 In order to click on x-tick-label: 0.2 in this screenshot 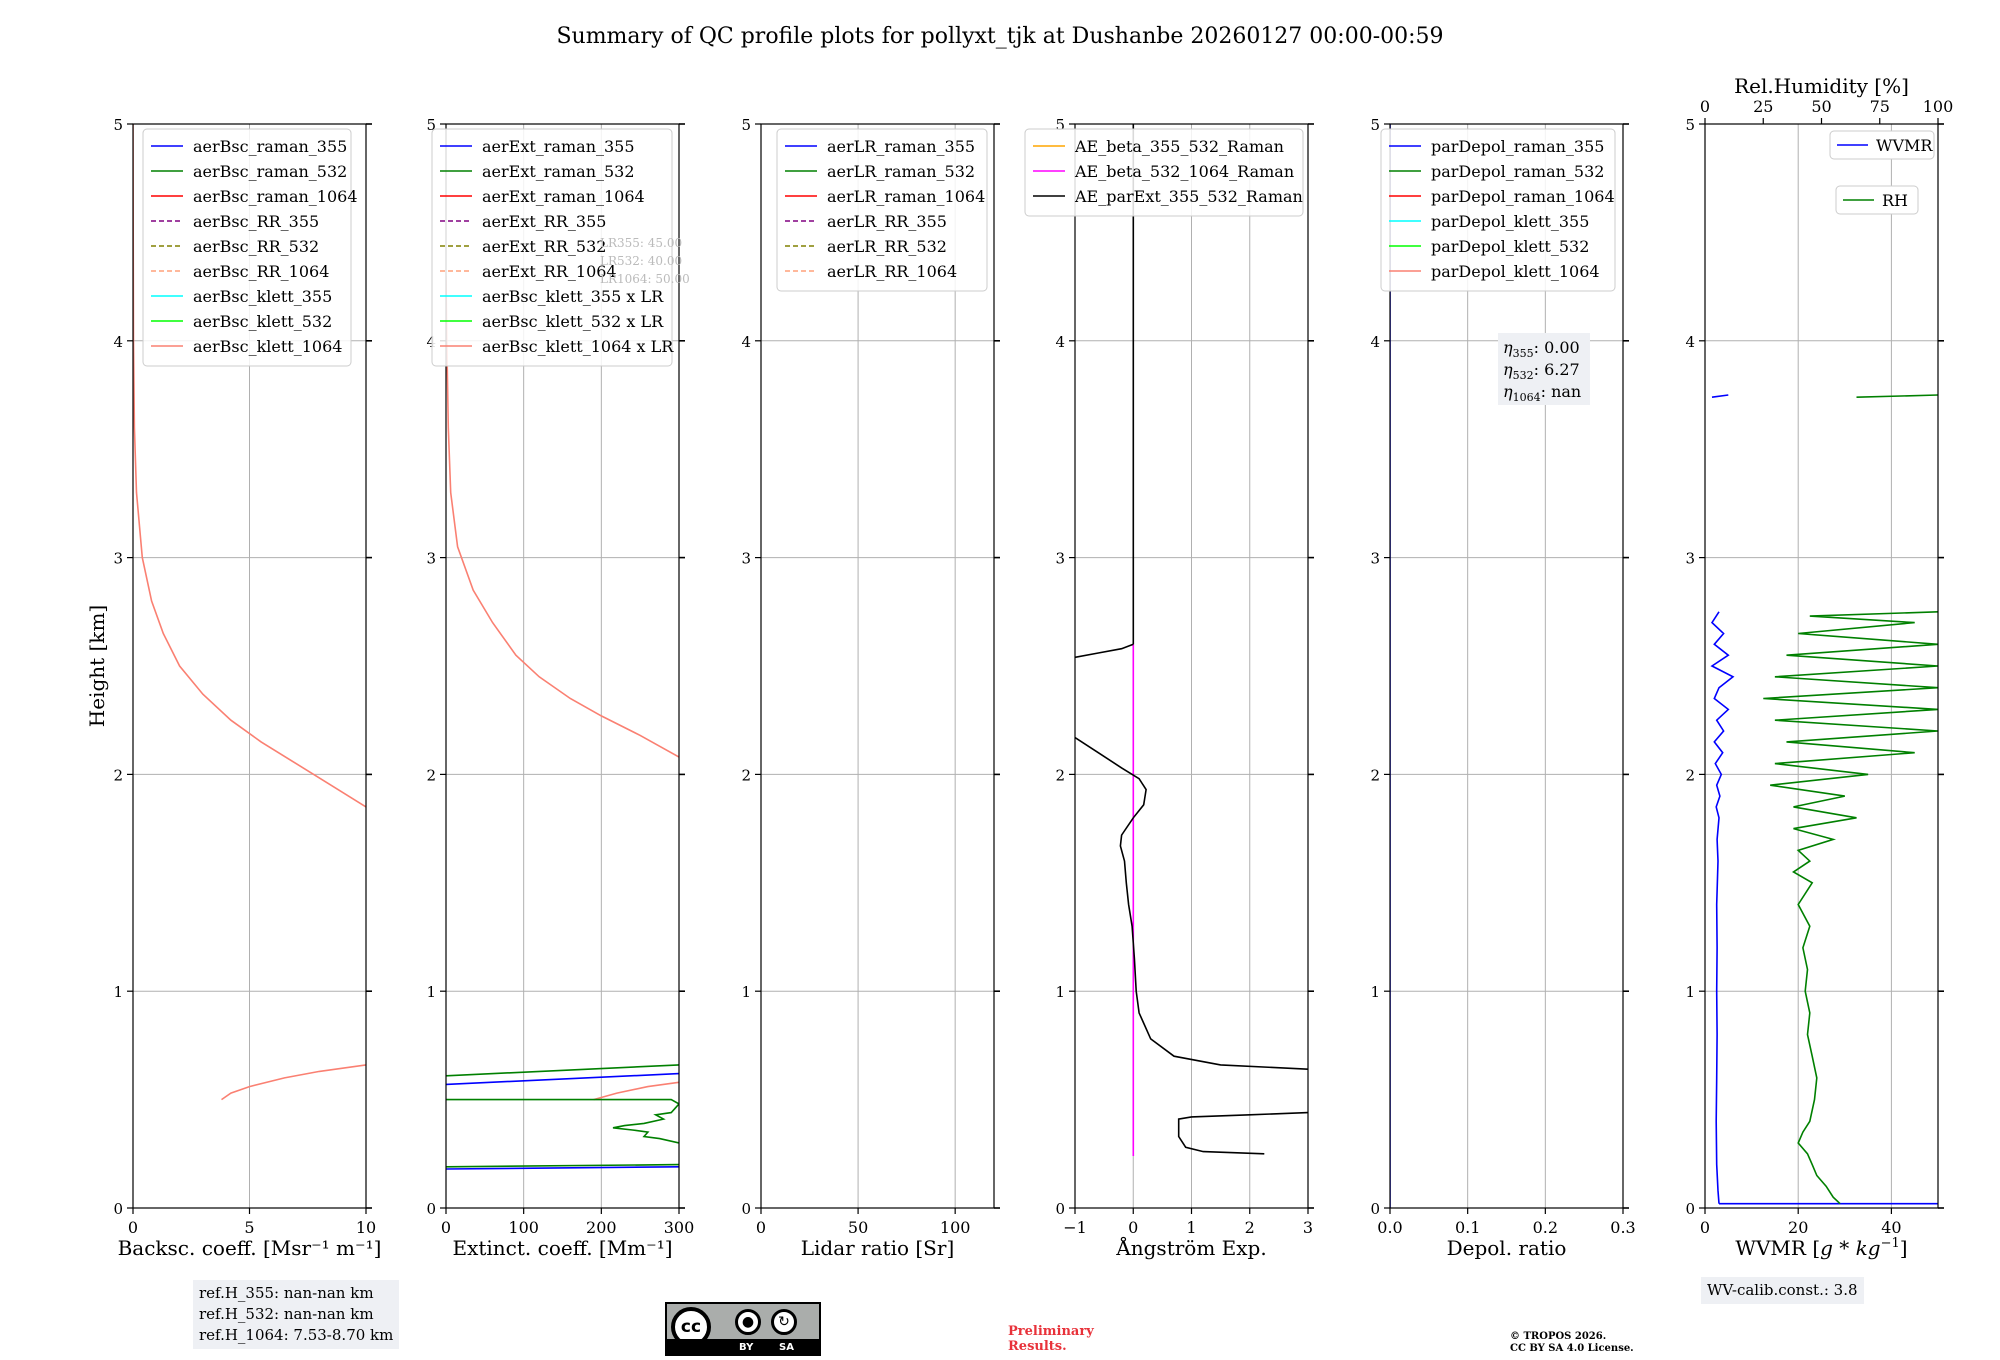, I will do `click(1545, 1227)`.